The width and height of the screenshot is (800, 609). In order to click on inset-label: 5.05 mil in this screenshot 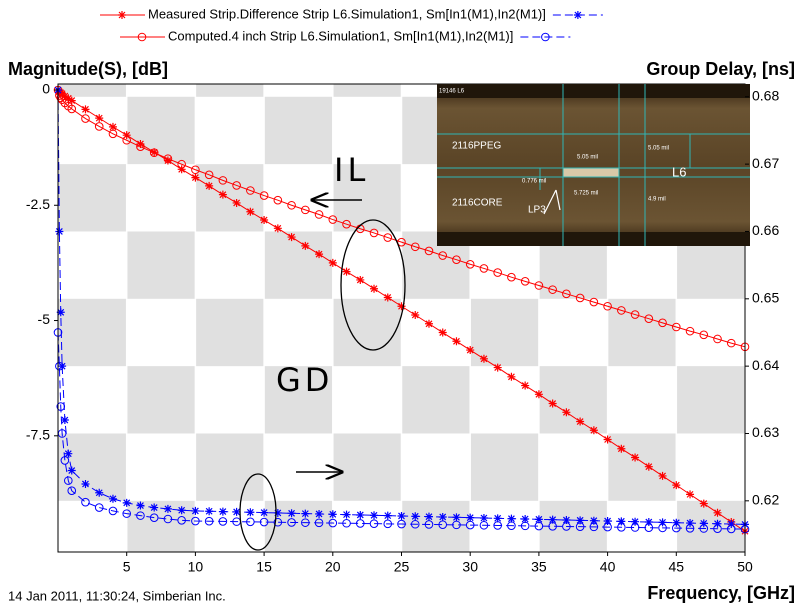, I will do `click(658, 149)`.